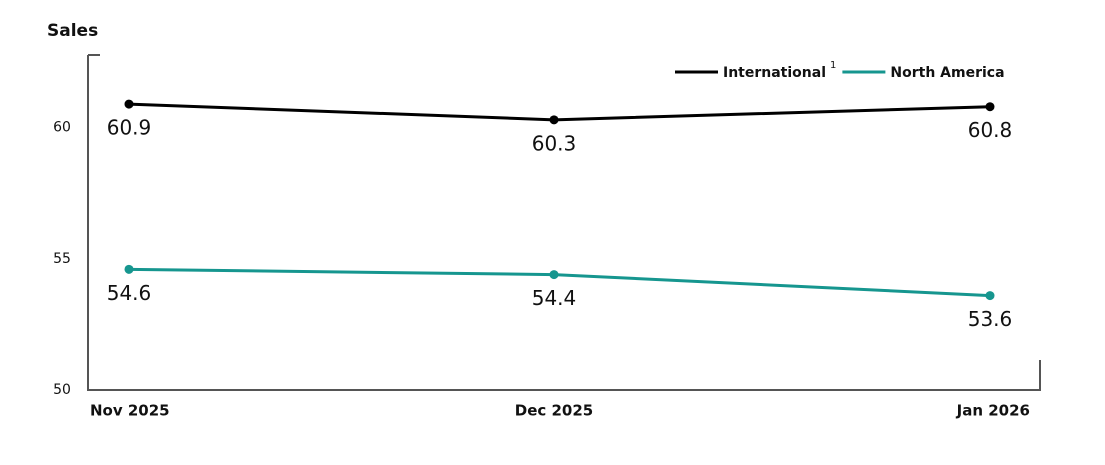  I want to click on legend-label: North America, so click(947, 73).